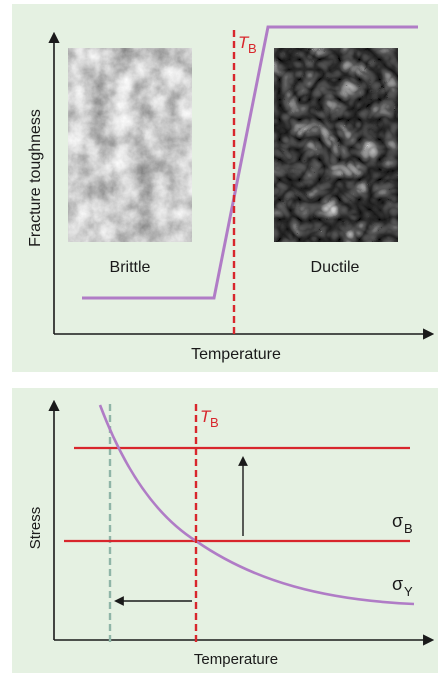 The image size is (440, 678). What do you see at coordinates (252, 48) in the screenshot?
I see `top-threshold-subscript: B` at bounding box center [252, 48].